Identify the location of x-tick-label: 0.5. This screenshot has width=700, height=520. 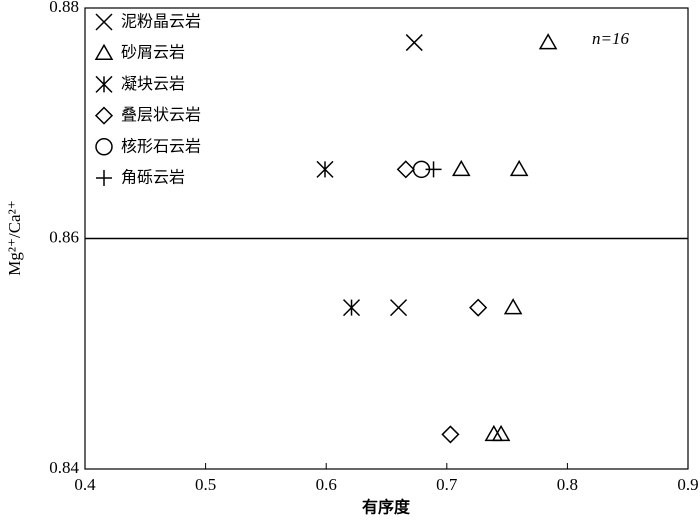
(205, 484).